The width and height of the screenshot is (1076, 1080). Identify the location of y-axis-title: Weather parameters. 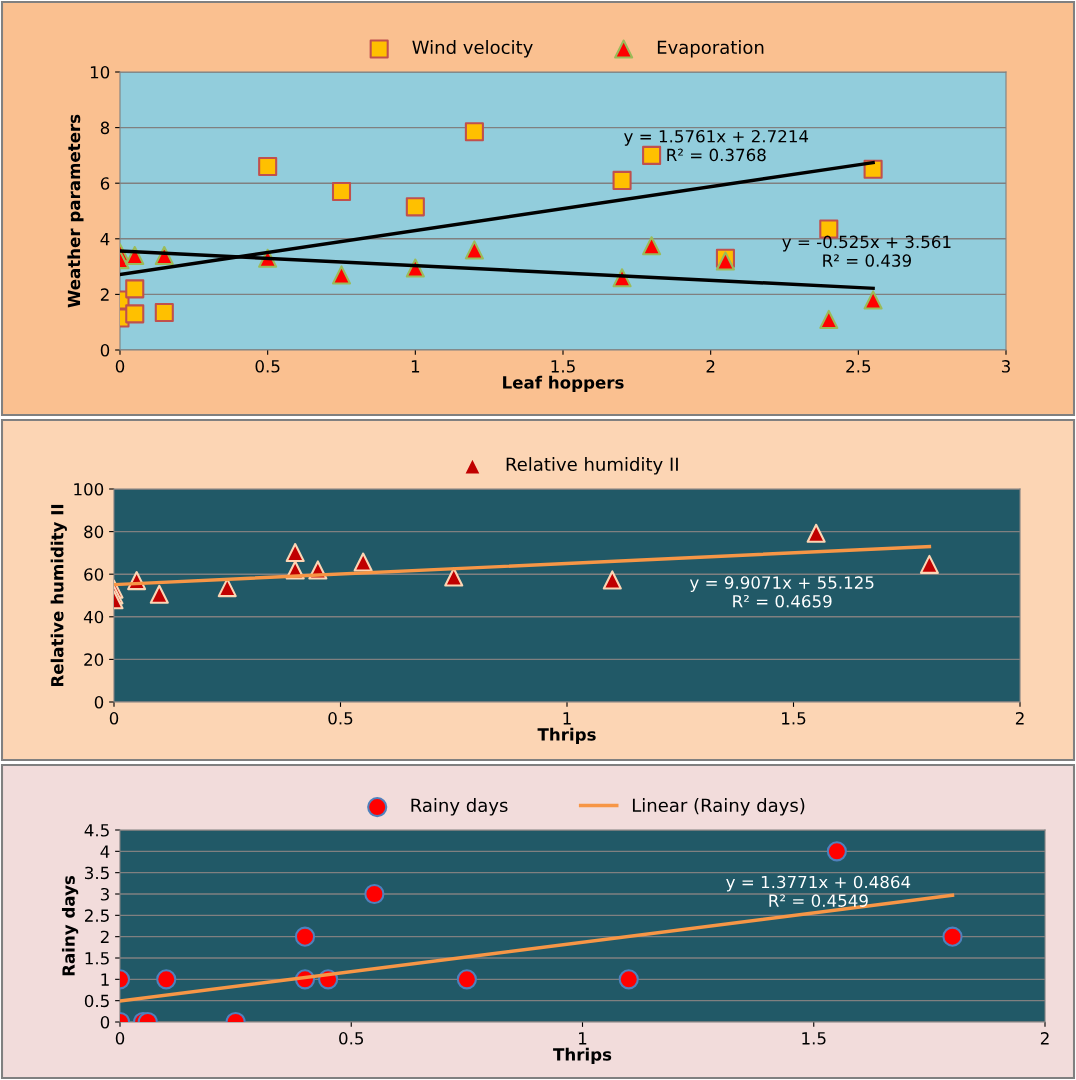
(75, 211).